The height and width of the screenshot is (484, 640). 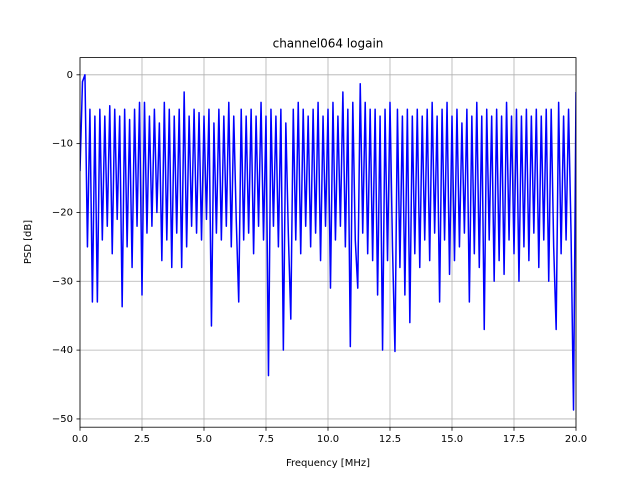 I want to click on x-tick-label: 7.5, so click(x=266, y=439).